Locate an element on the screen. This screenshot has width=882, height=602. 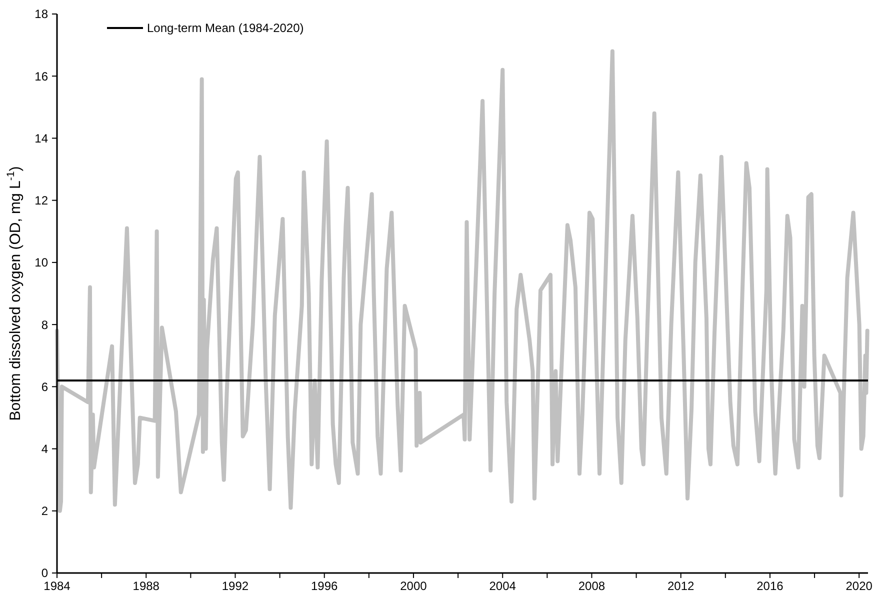
y-tick-label: 0 is located at coordinates (44, 573).